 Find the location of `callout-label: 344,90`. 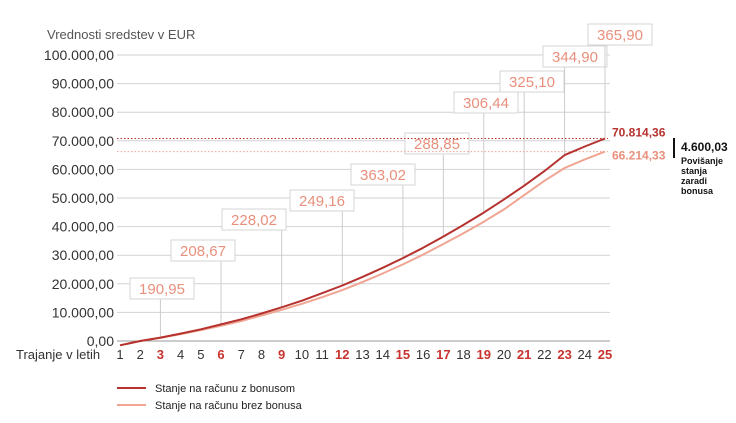

callout-label: 344,90 is located at coordinates (575, 57).